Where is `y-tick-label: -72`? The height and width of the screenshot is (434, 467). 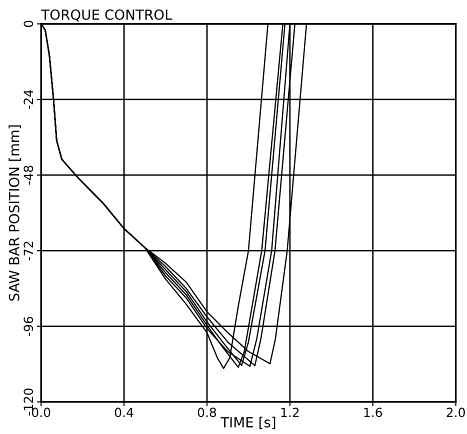 y-tick-label: -72 is located at coordinates (28, 251).